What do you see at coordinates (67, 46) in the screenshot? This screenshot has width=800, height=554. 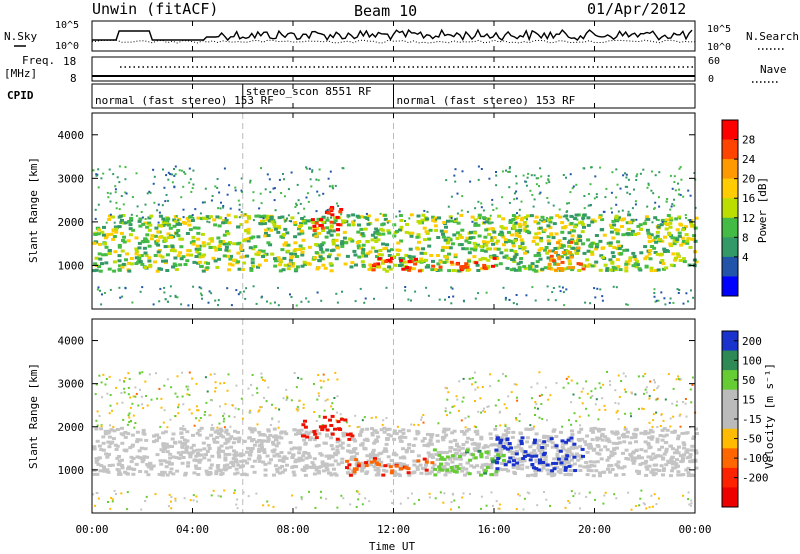 I see `noise-left-tick-low: 10^0` at bounding box center [67, 46].